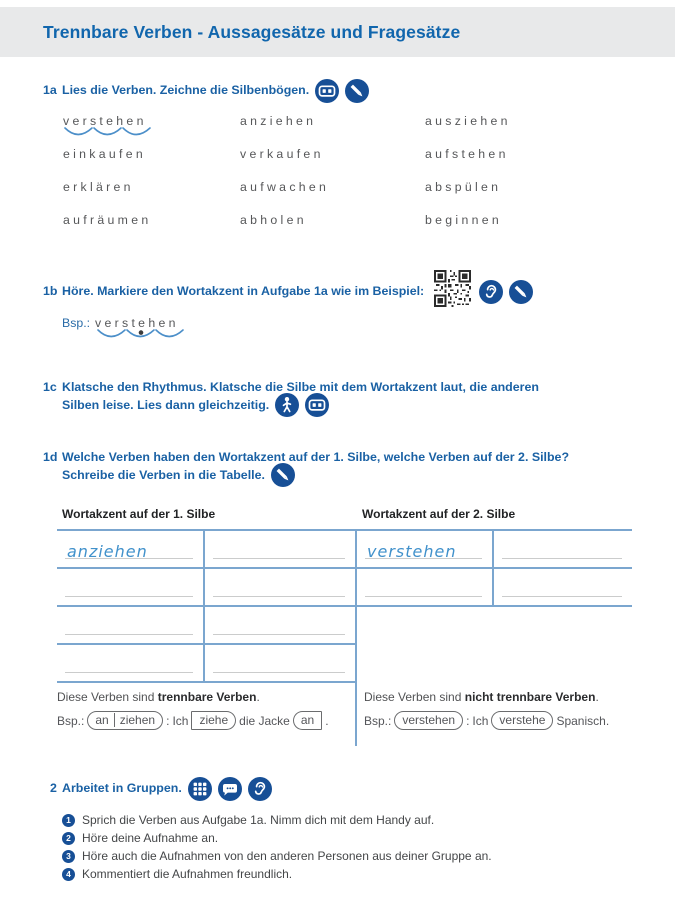  Describe the element at coordinates (68, 838) in the screenshot. I see `step-number-badge: 2` at that location.